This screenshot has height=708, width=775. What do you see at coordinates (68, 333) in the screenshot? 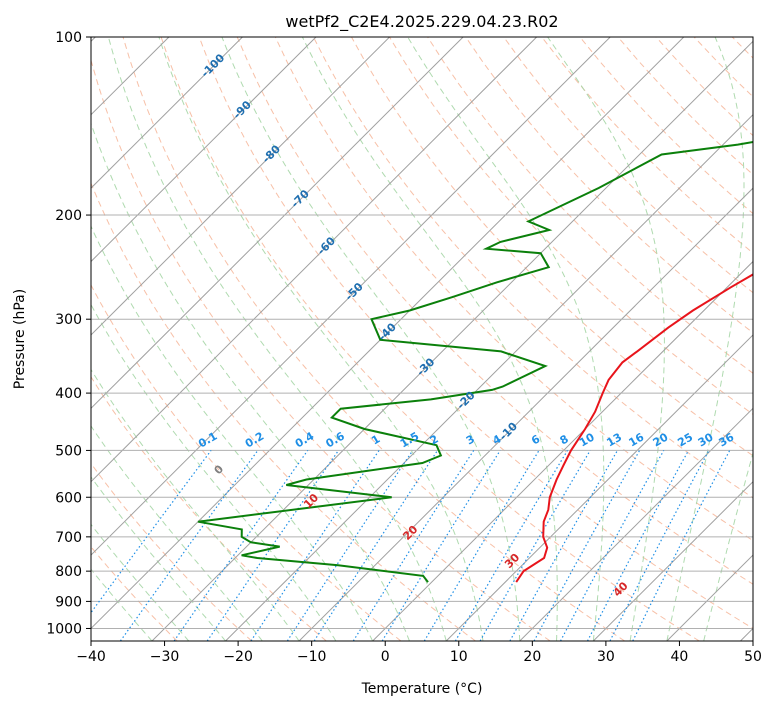
I see `y-axis-ticks: 100 200 300 400 500 600 700 800 900 1000` at bounding box center [68, 333].